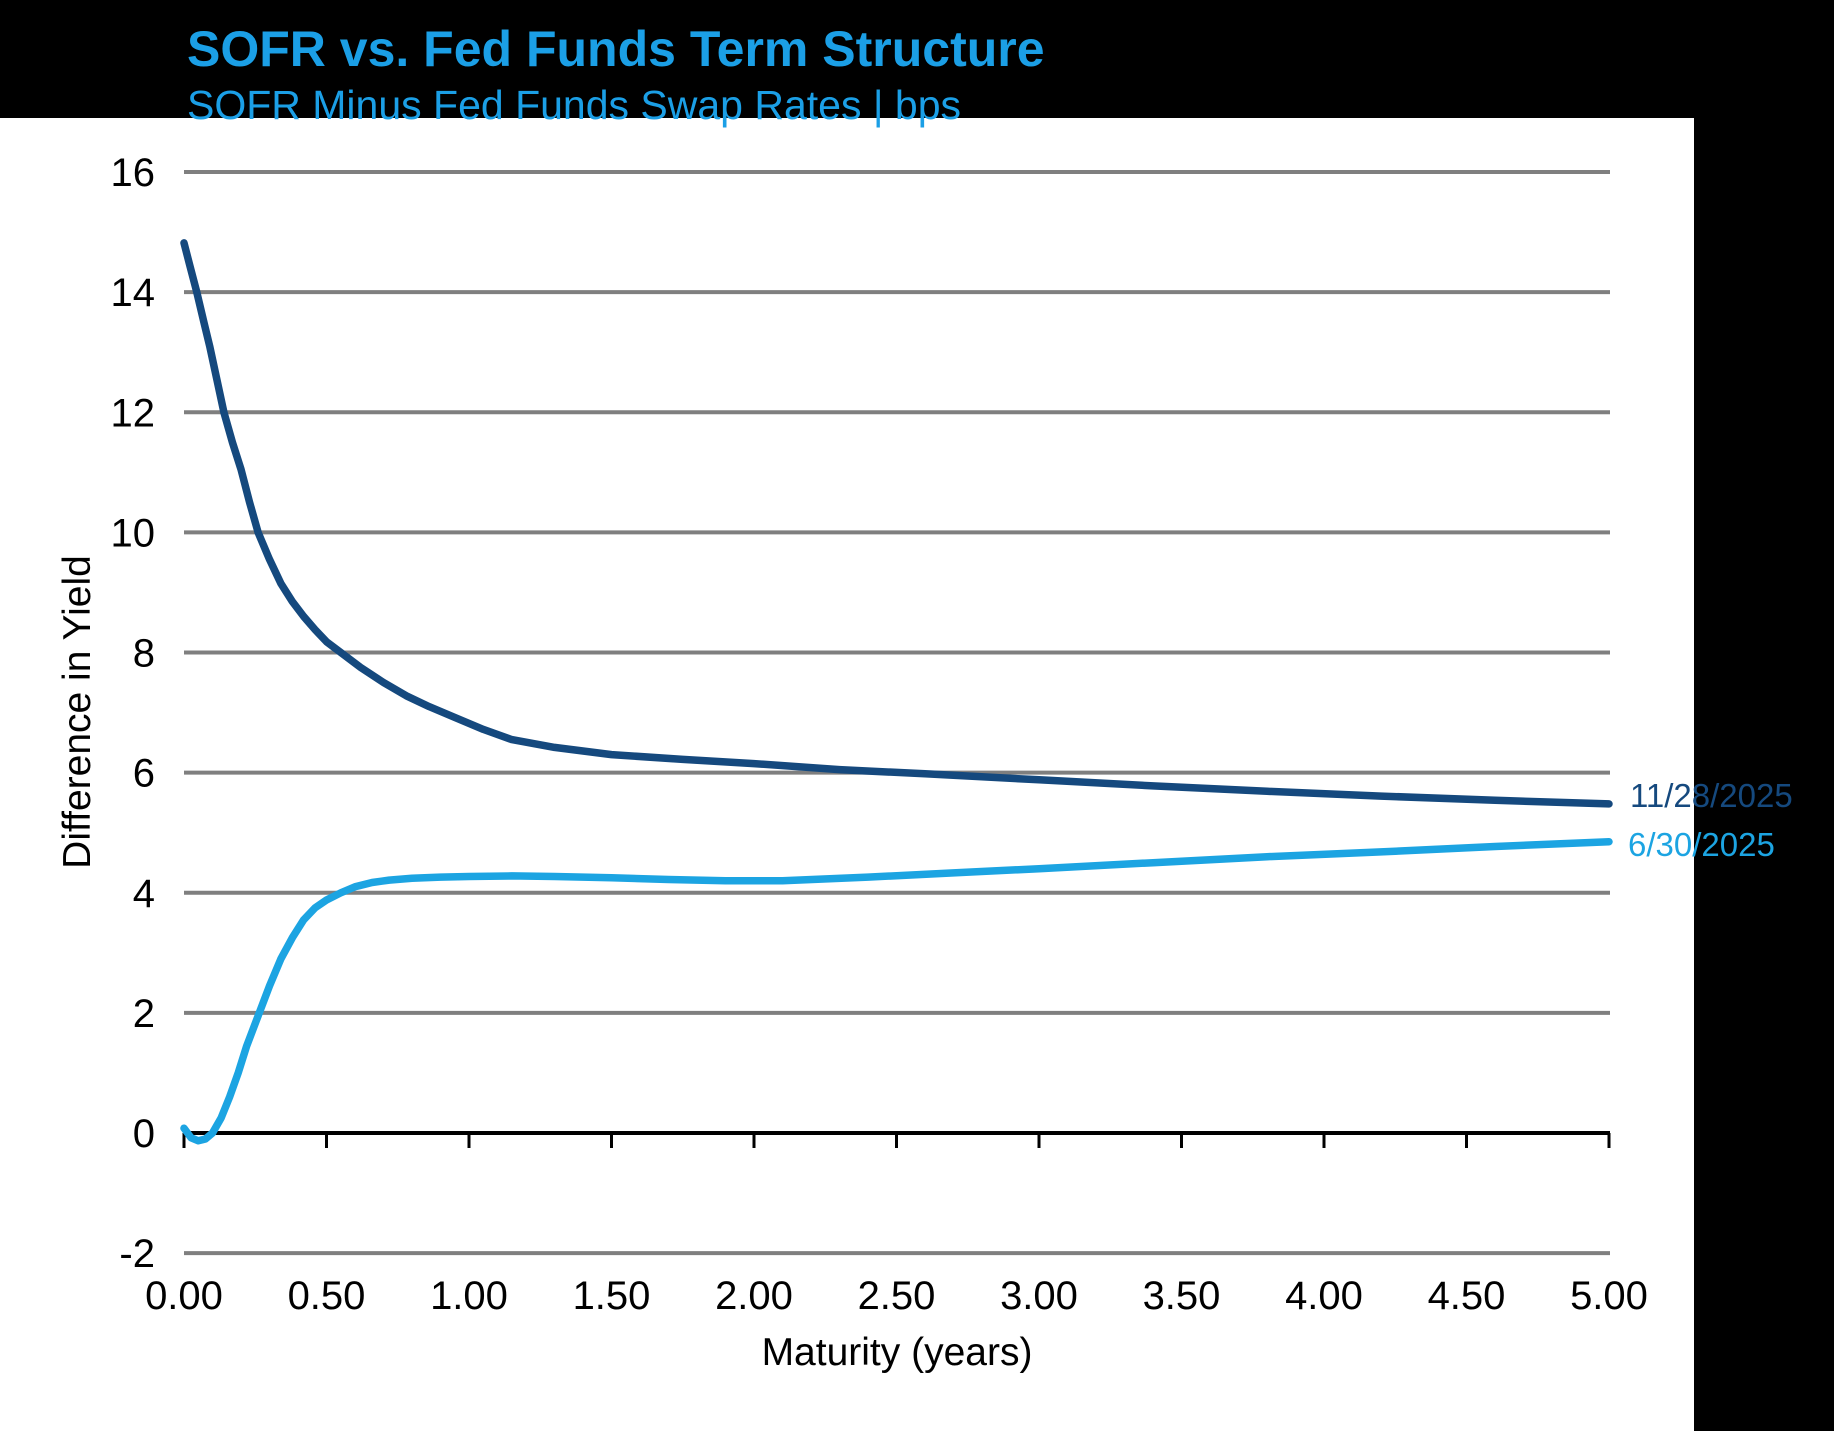  I want to click on x-axis-title: Maturity (years), so click(897, 1352).